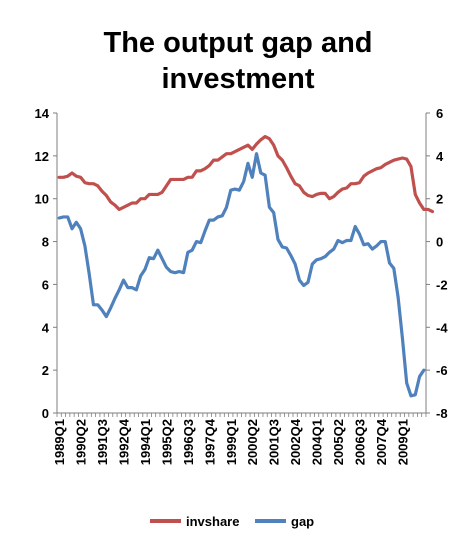 Image resolution: width=476 pixels, height=549 pixels. What do you see at coordinates (45, 242) in the screenshot?
I see `left-y-tick-label: 8` at bounding box center [45, 242].